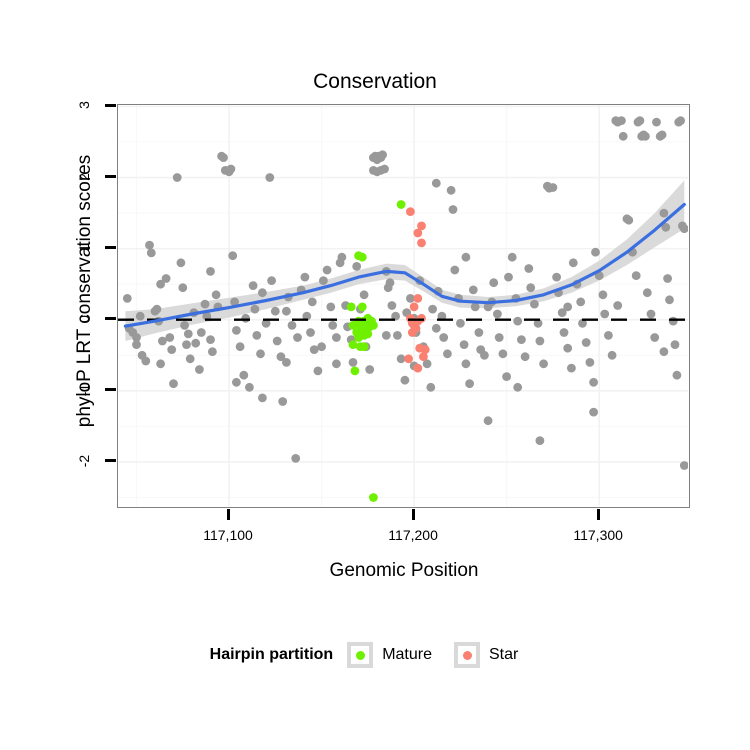 This screenshot has width=750, height=750. What do you see at coordinates (376, 351) in the screenshot?
I see `series-mature` at bounding box center [376, 351].